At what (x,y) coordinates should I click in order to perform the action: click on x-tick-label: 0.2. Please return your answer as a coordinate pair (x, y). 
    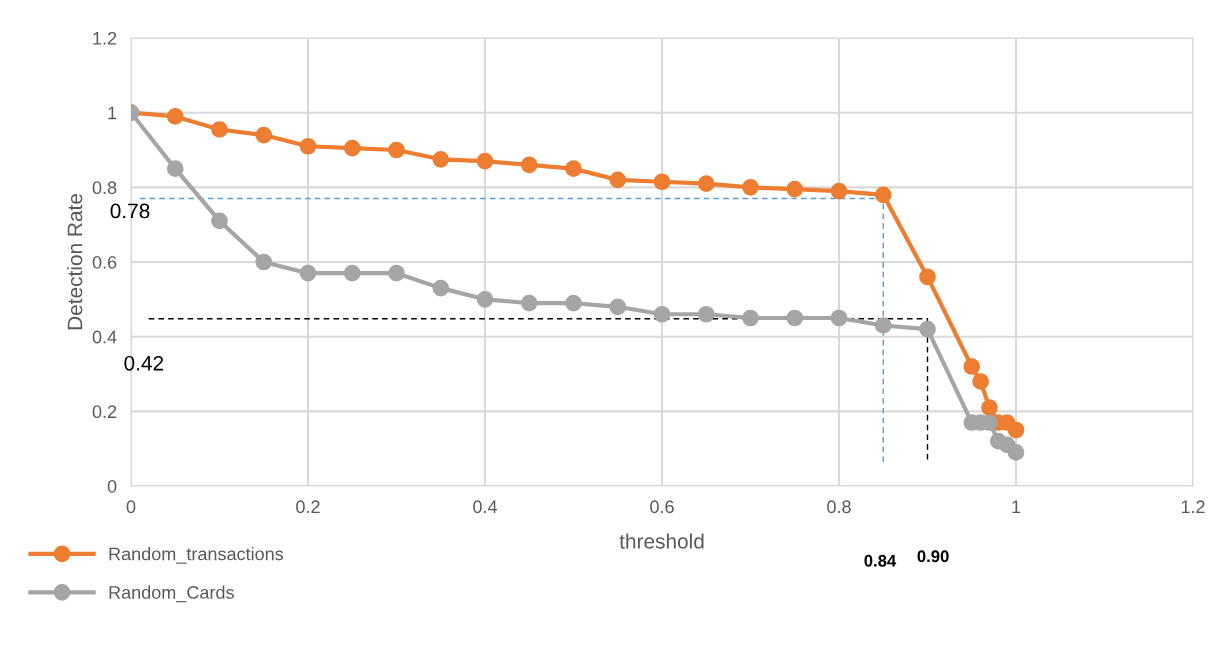
    Looking at the image, I should click on (308, 507).